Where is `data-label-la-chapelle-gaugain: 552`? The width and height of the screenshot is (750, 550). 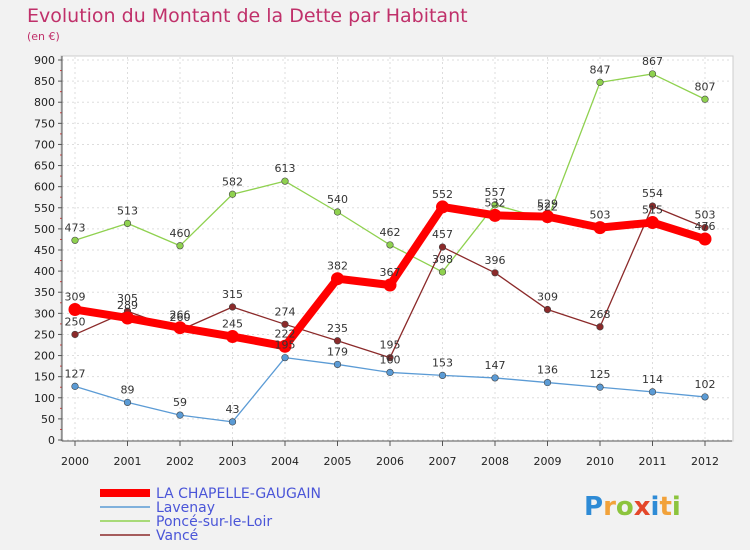
data-label-la-chapelle-gaugain: 552 is located at coordinates (442, 194).